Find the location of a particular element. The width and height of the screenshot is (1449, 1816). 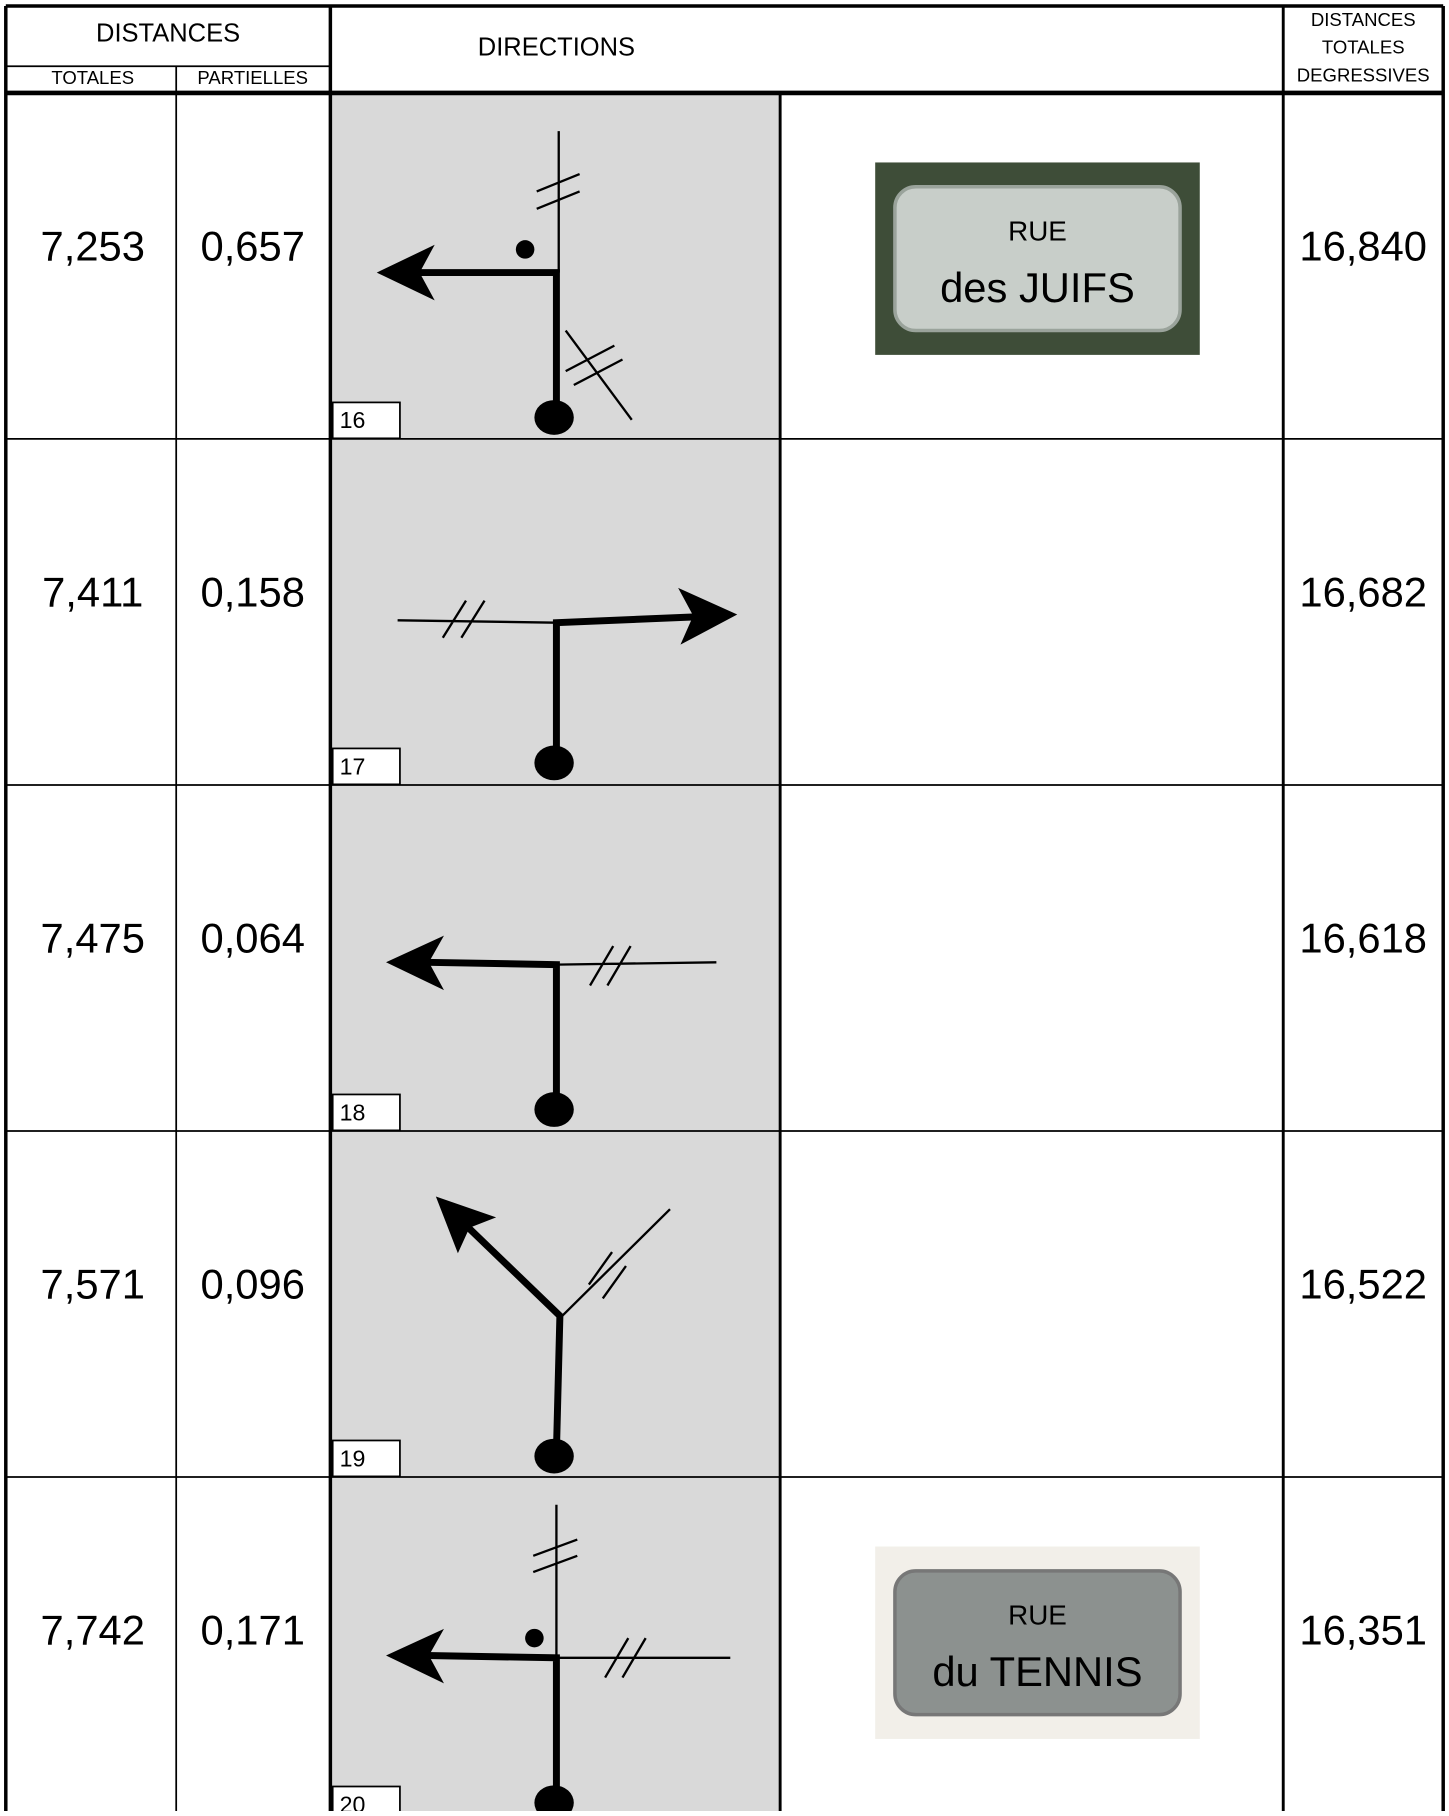

header-distances: DISTANCES is located at coordinates (168, 34).